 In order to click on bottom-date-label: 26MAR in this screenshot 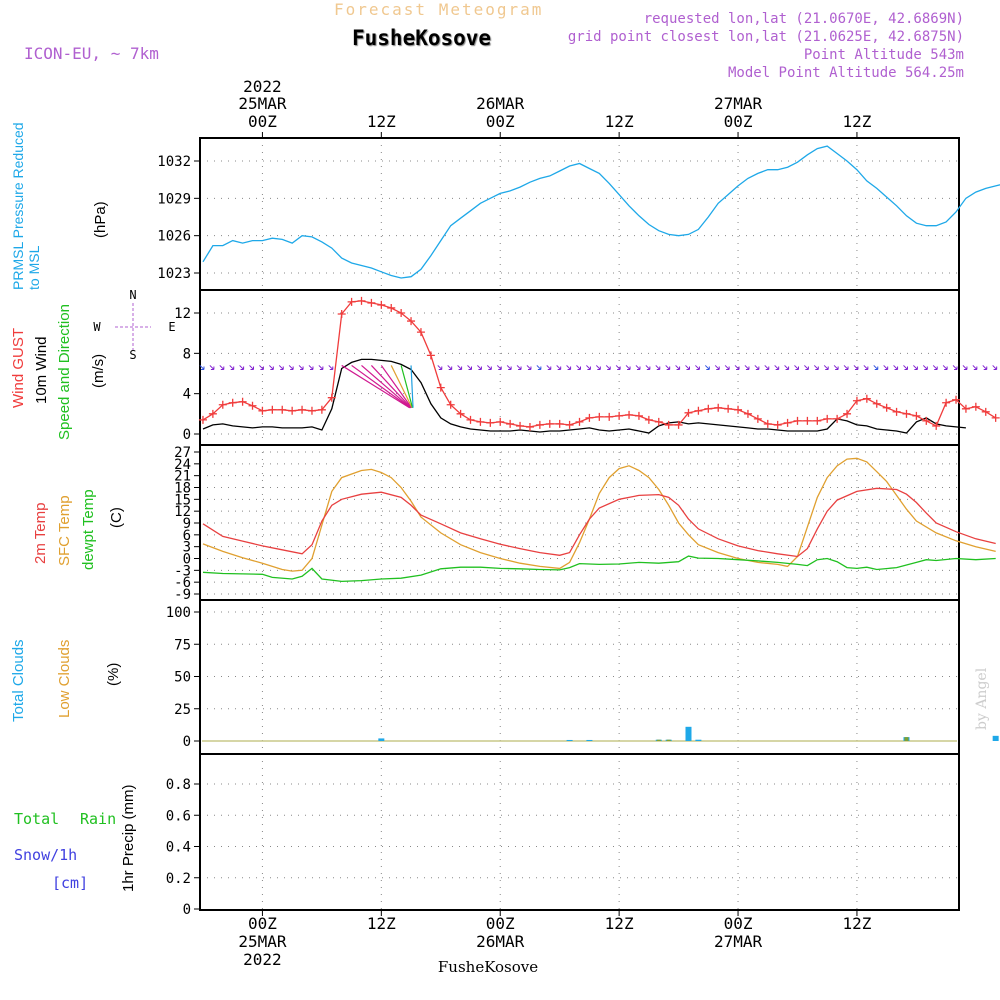, I will do `click(500, 941)`.